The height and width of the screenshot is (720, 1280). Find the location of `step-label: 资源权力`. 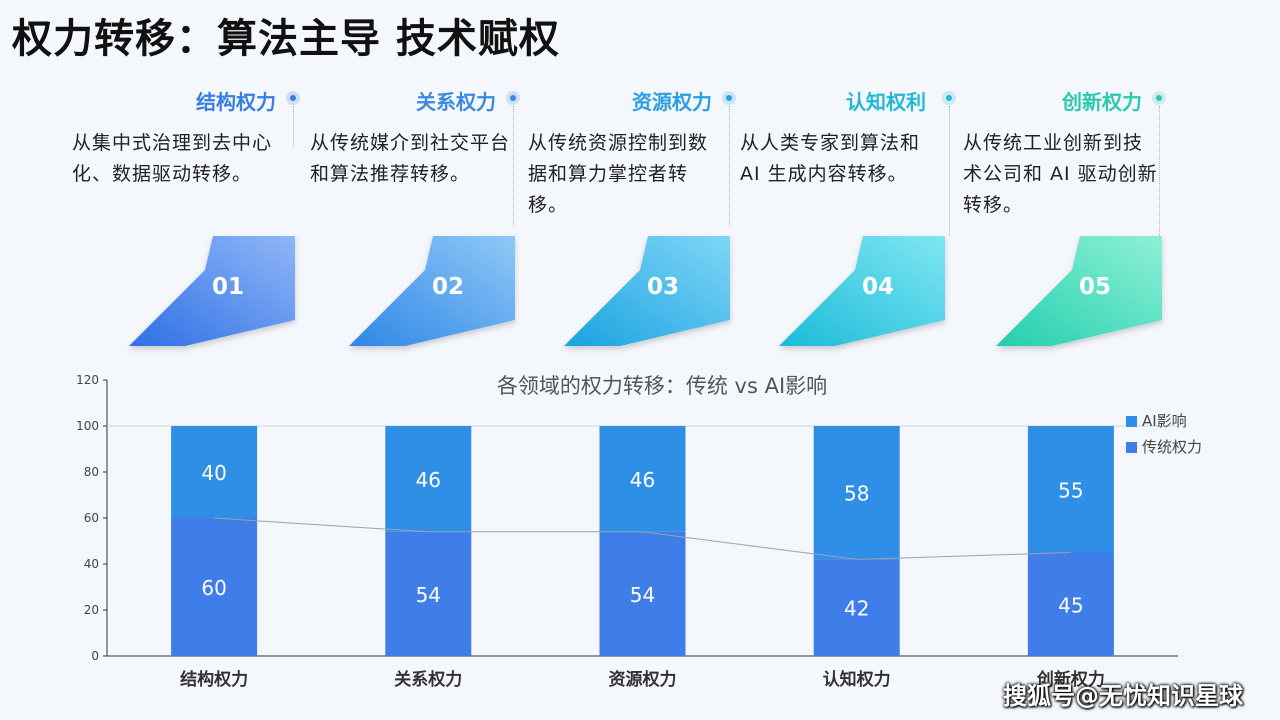

step-label: 资源权力 is located at coordinates (672, 102).